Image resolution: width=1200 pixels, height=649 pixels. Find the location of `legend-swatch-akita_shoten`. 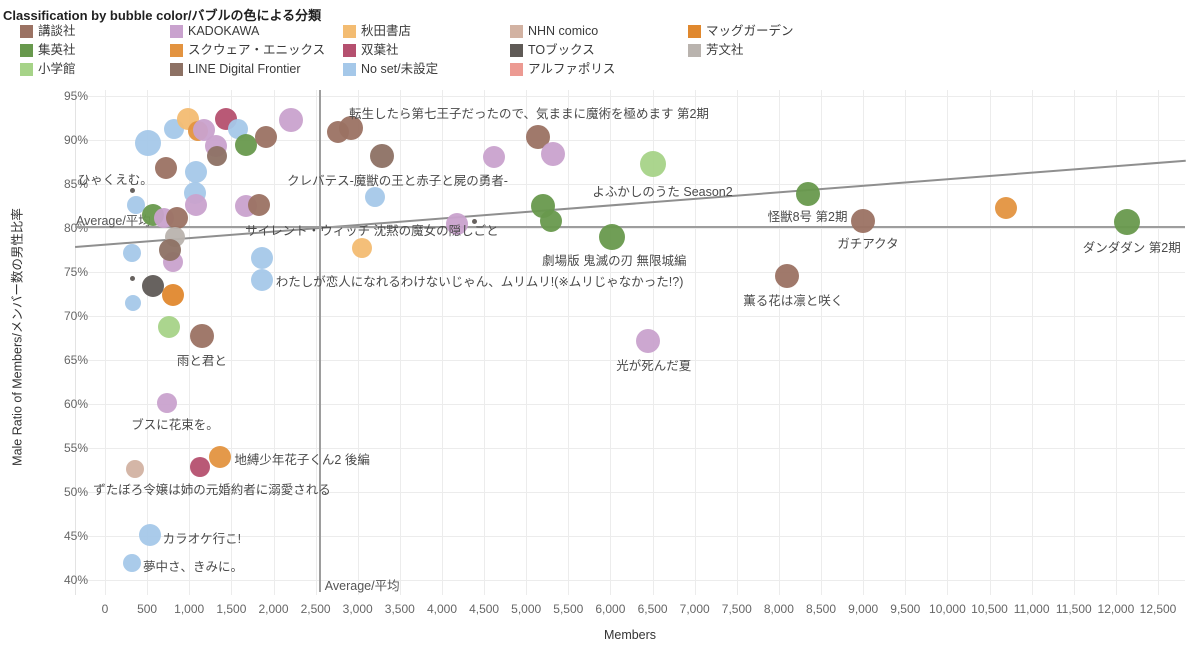

legend-swatch-akita_shoten is located at coordinates (349, 31).